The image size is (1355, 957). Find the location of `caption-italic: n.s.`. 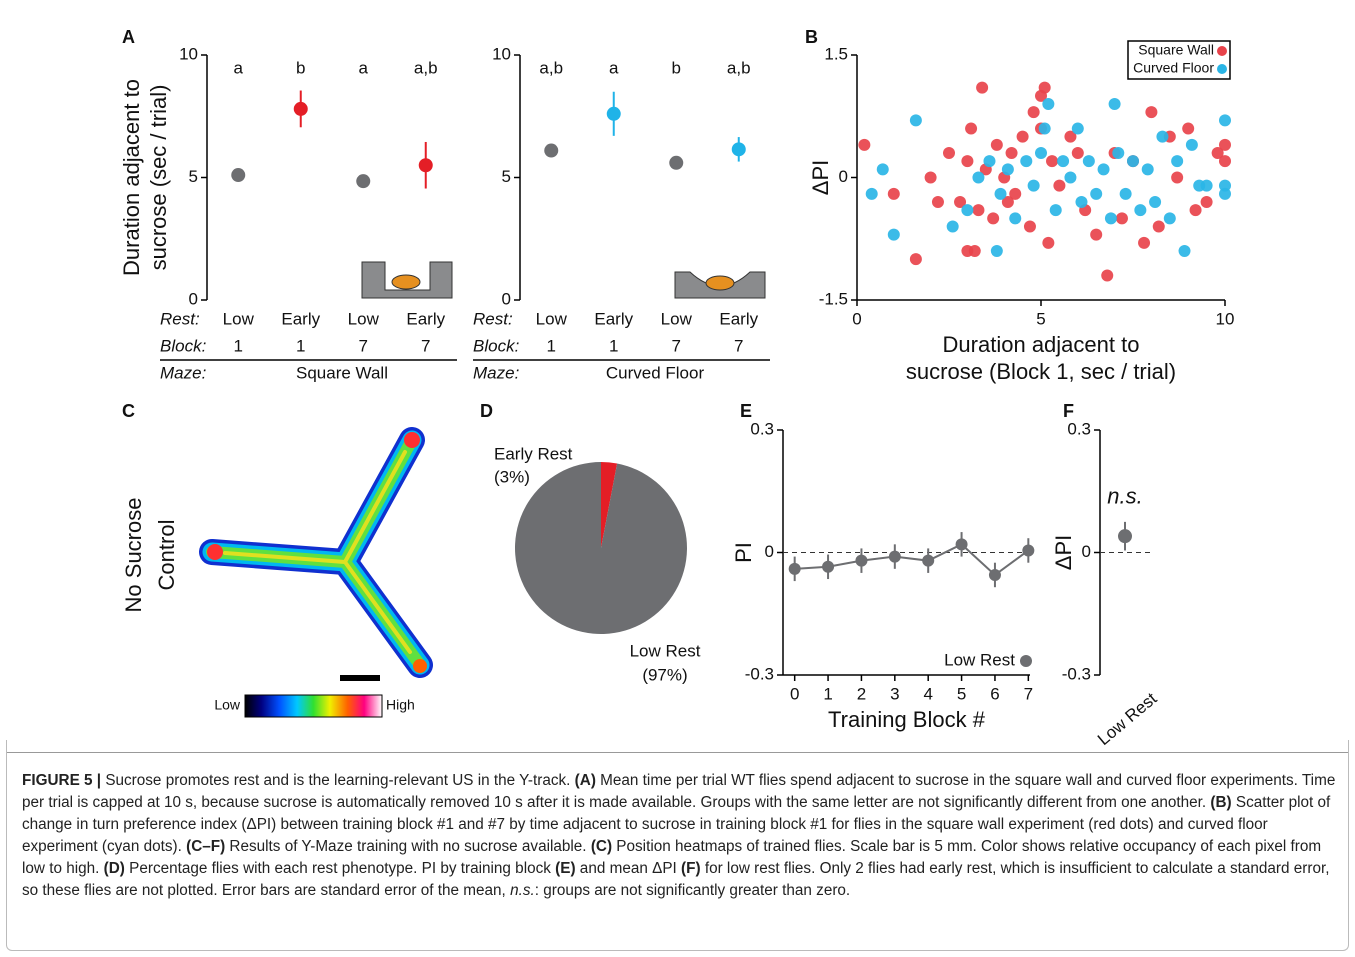

caption-italic: n.s. is located at coordinates (522, 890).